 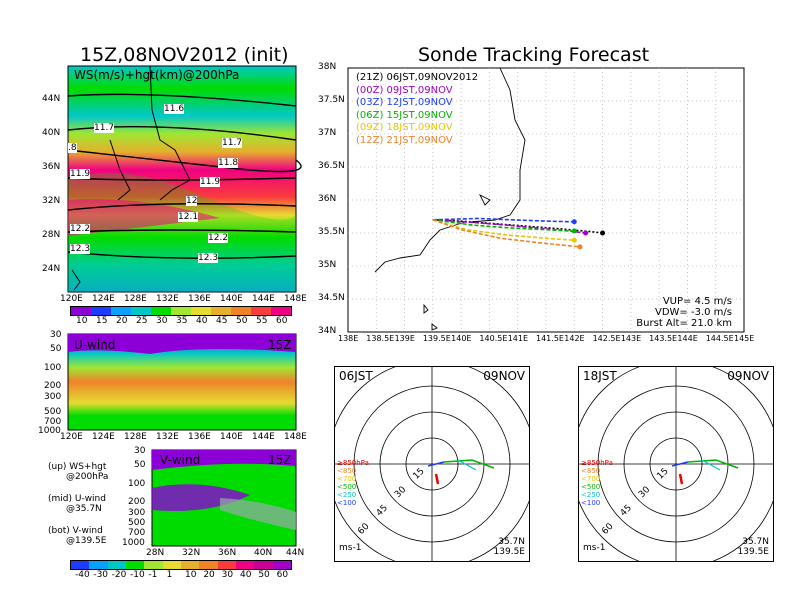 What do you see at coordinates (192, 201) in the screenshot?
I see `contour-label: 12` at bounding box center [192, 201].